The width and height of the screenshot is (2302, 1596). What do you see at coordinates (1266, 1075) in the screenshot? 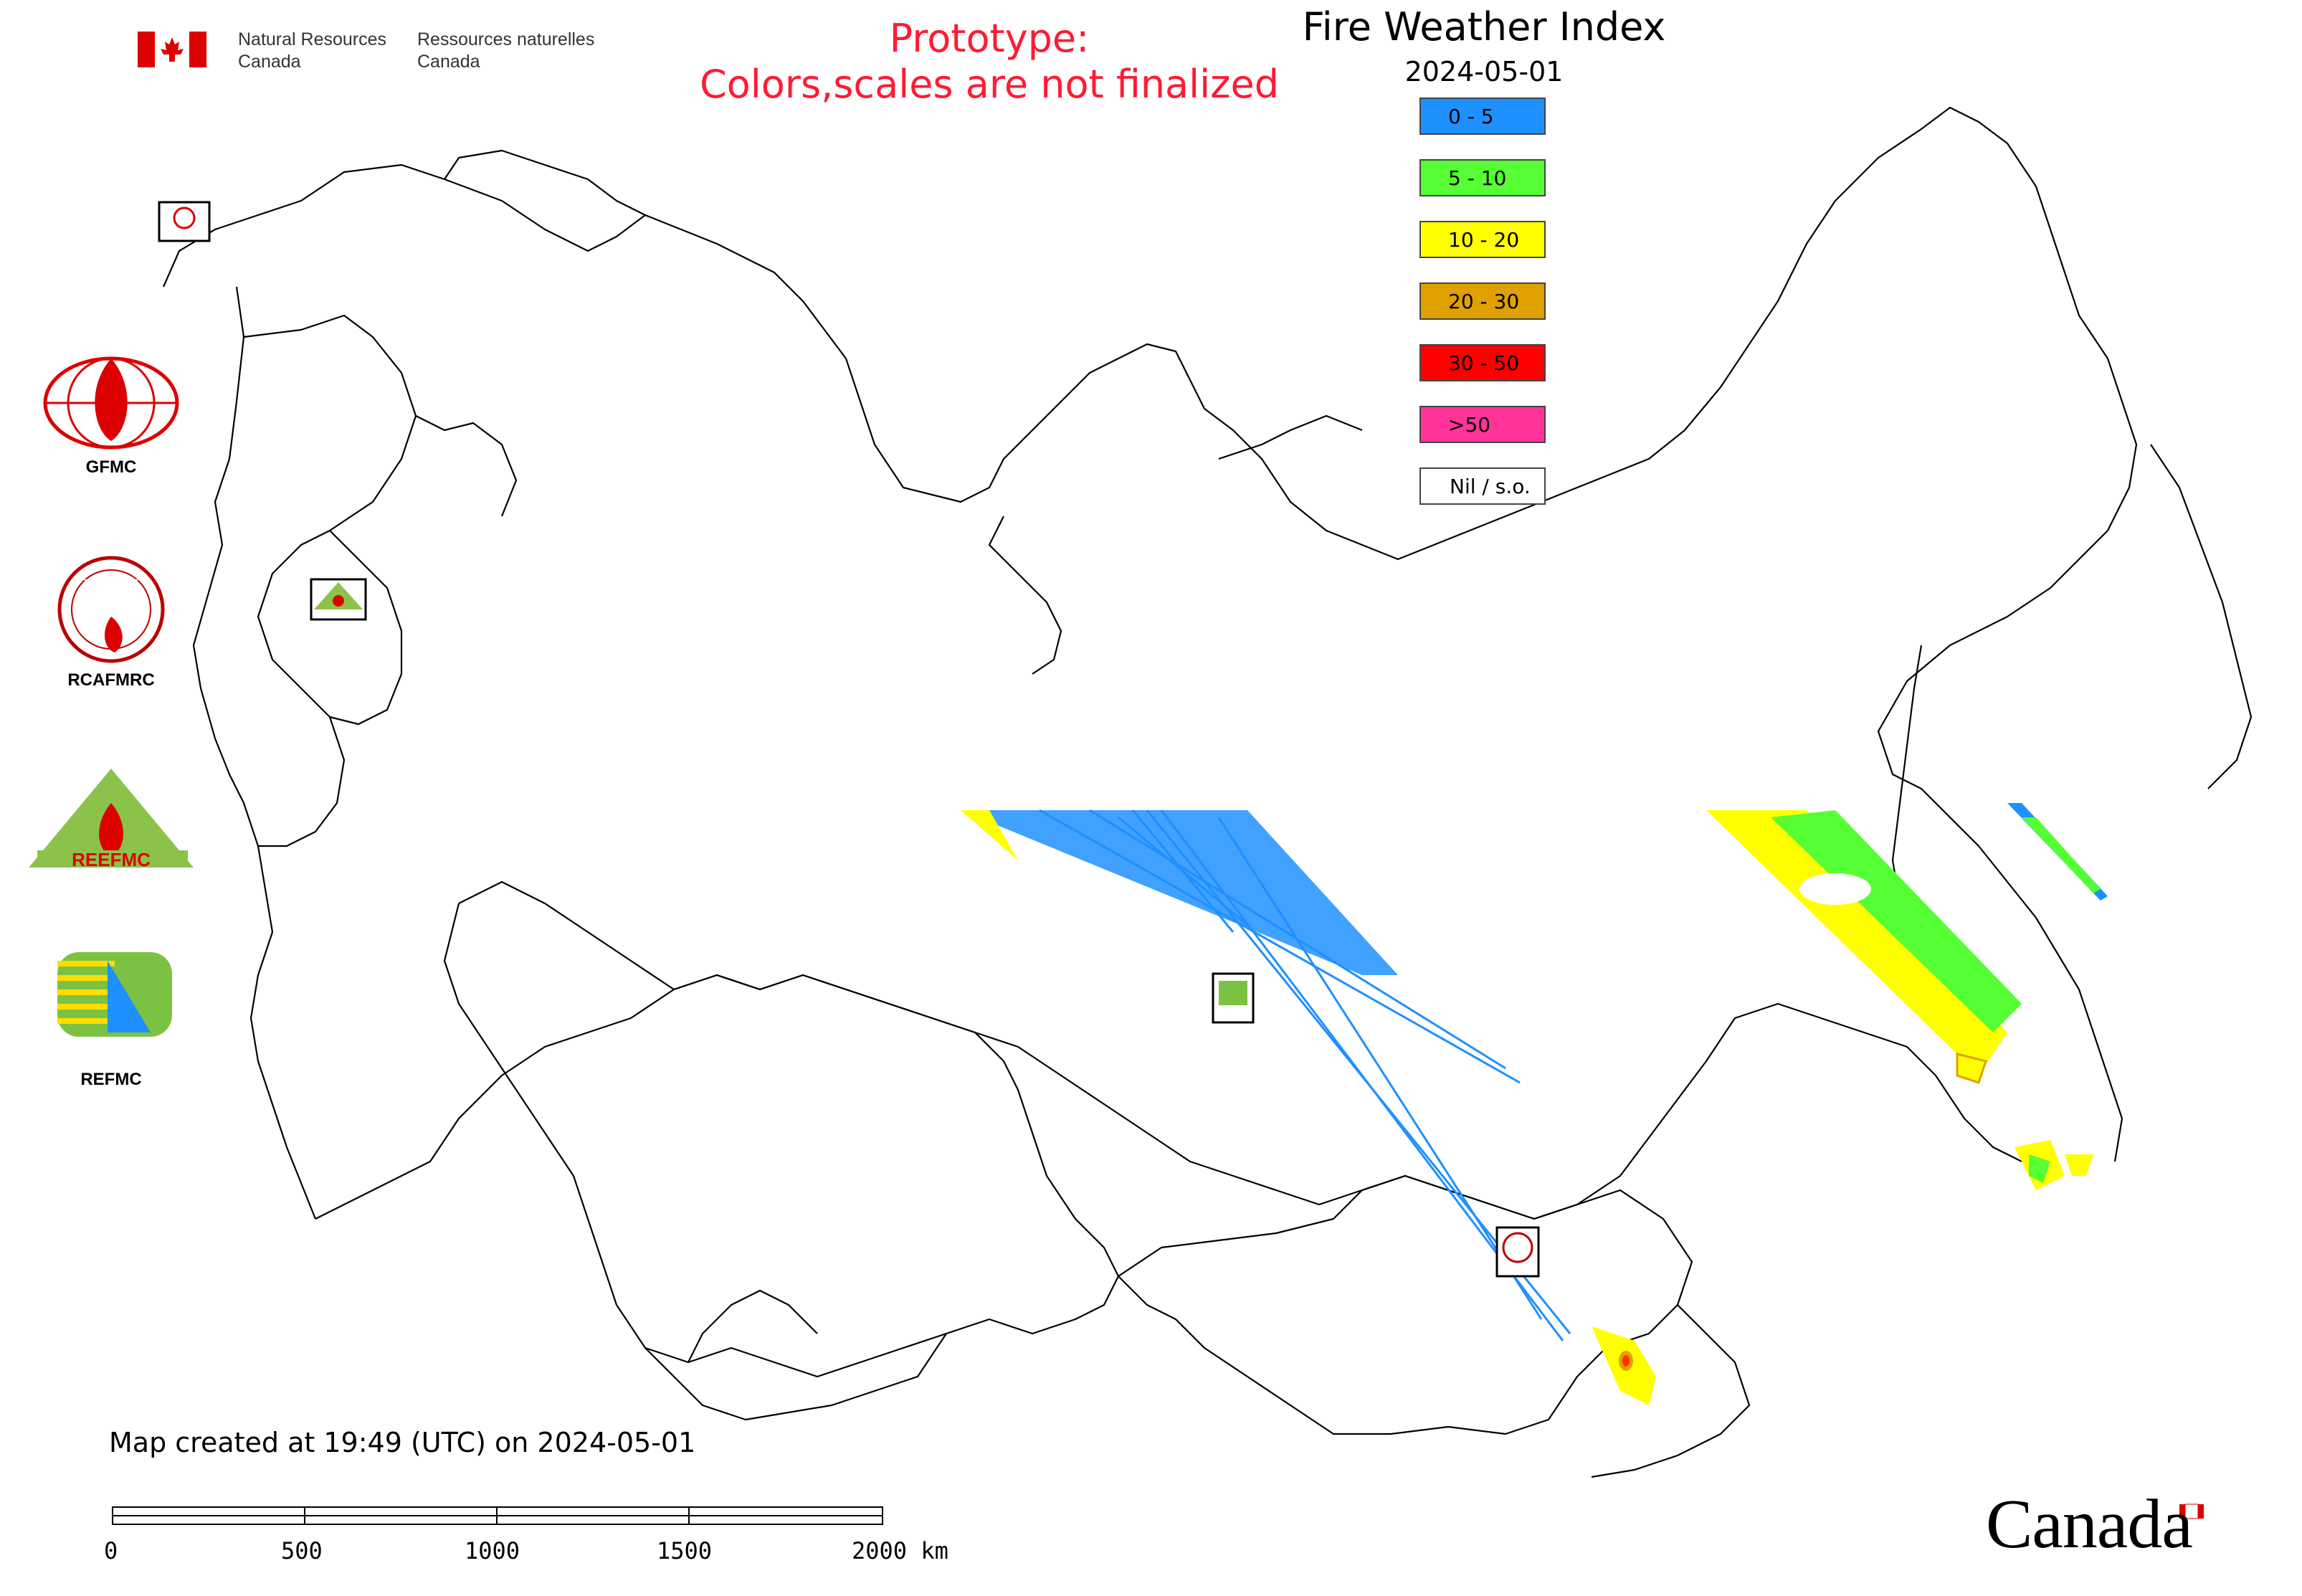
I see `fwi-swath-blue` at bounding box center [1266, 1075].